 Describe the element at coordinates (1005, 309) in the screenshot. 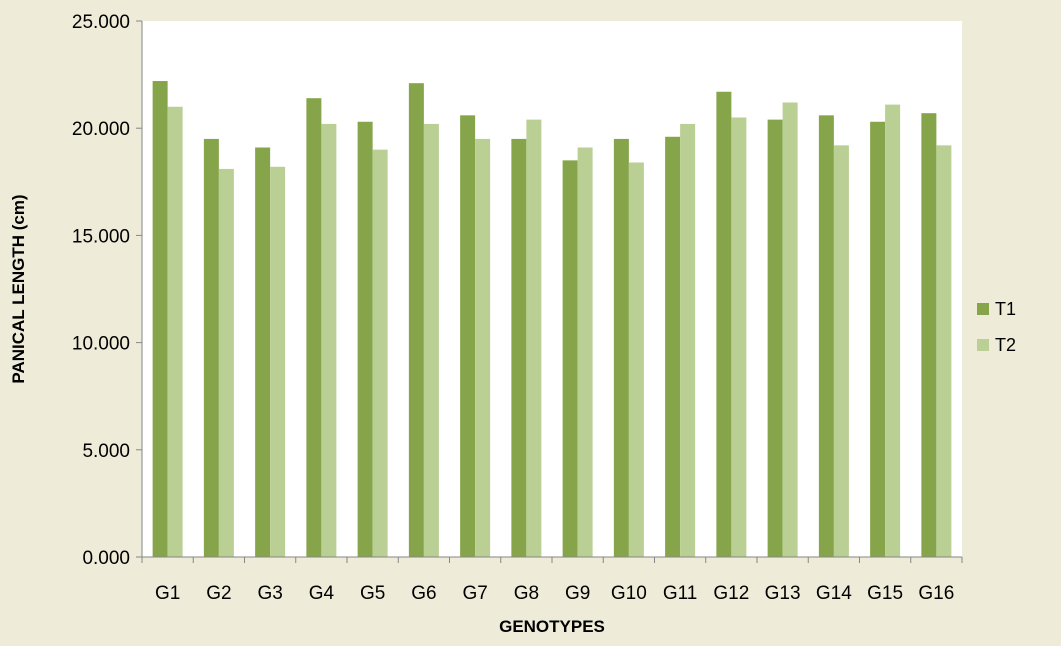

I see `legend-label-t1: T1` at that location.